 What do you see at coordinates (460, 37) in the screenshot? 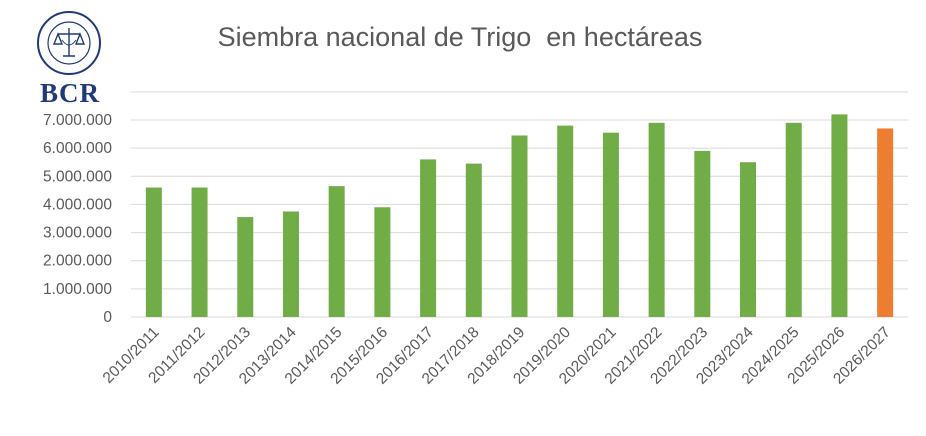
I see `chart-title: Siembra nacional de Trigo en hectáreas` at bounding box center [460, 37].